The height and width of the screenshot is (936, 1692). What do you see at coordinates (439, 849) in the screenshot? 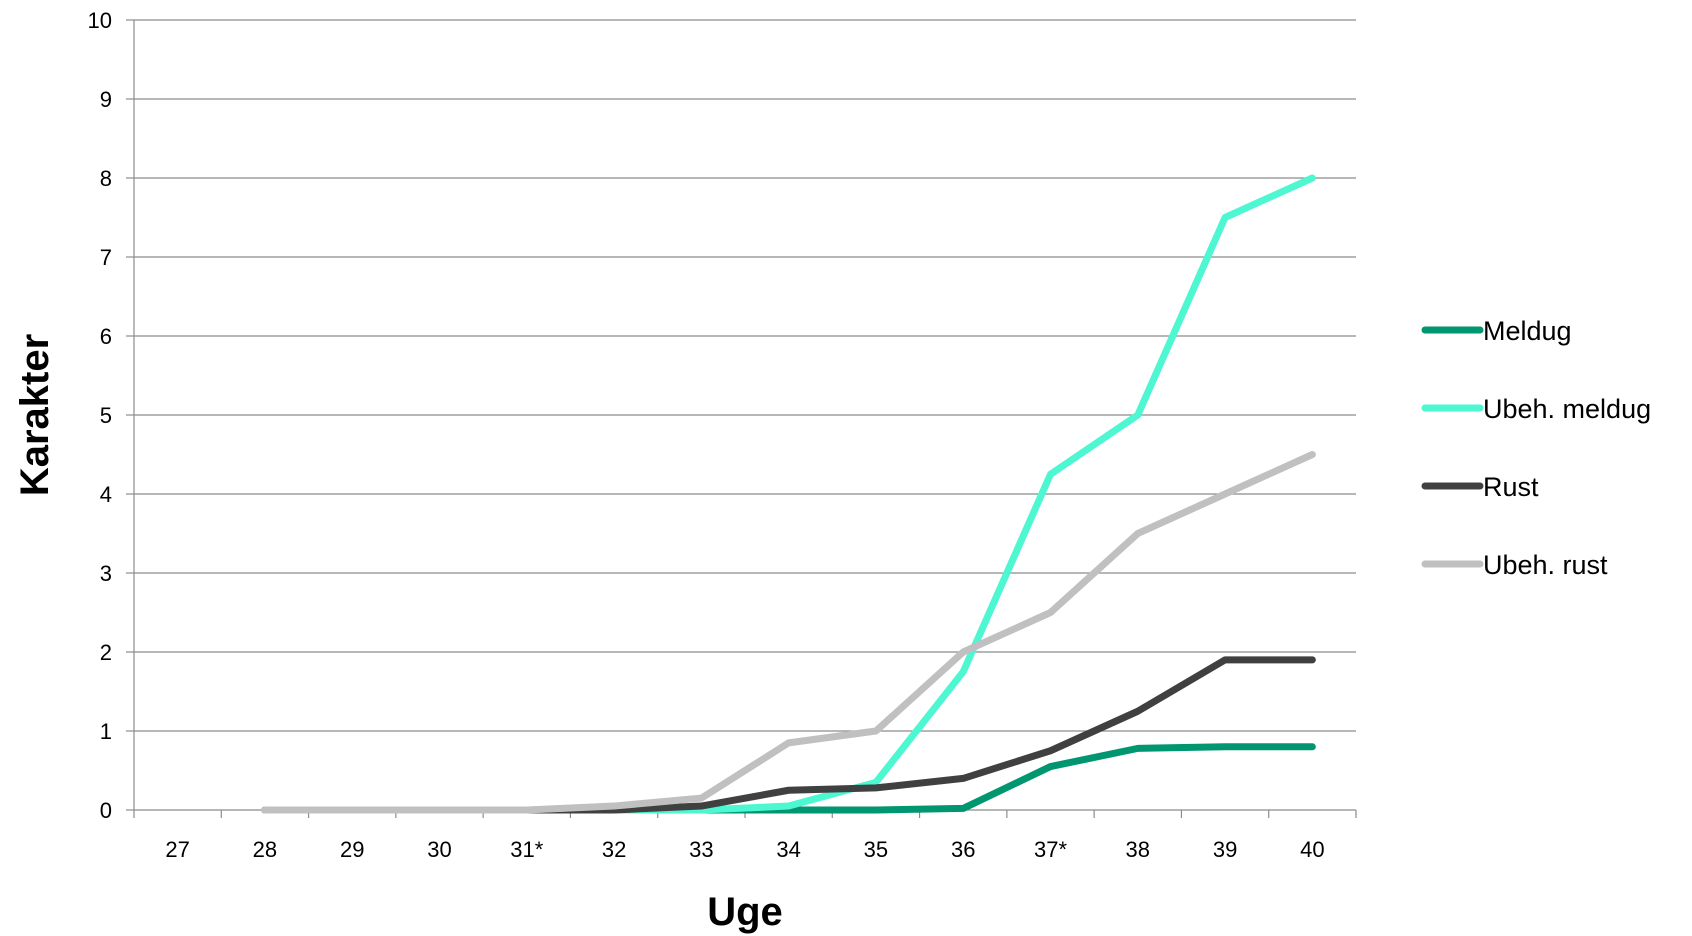
I see `x-tick-label: 30` at bounding box center [439, 849].